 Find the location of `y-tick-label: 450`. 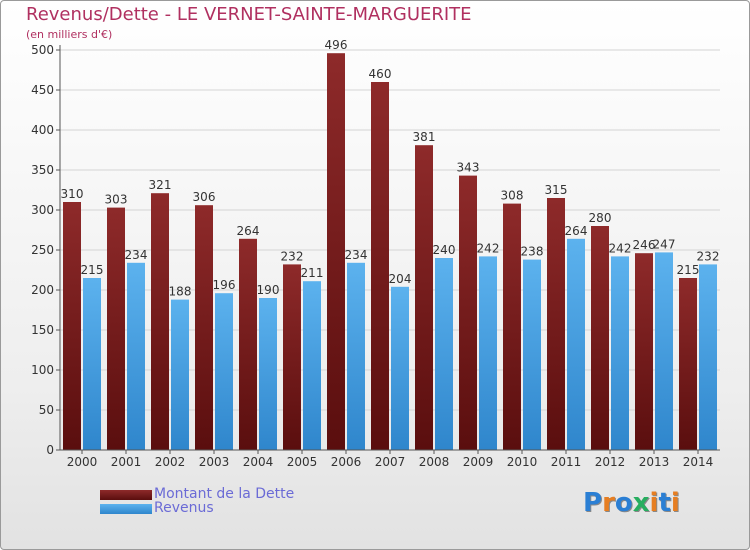

y-tick-label: 450 is located at coordinates (42, 90).